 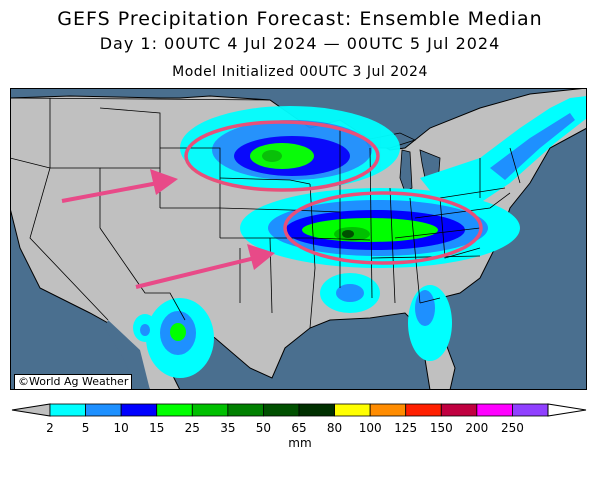 I want to click on highlight-ellipse-south, so click(x=383, y=228).